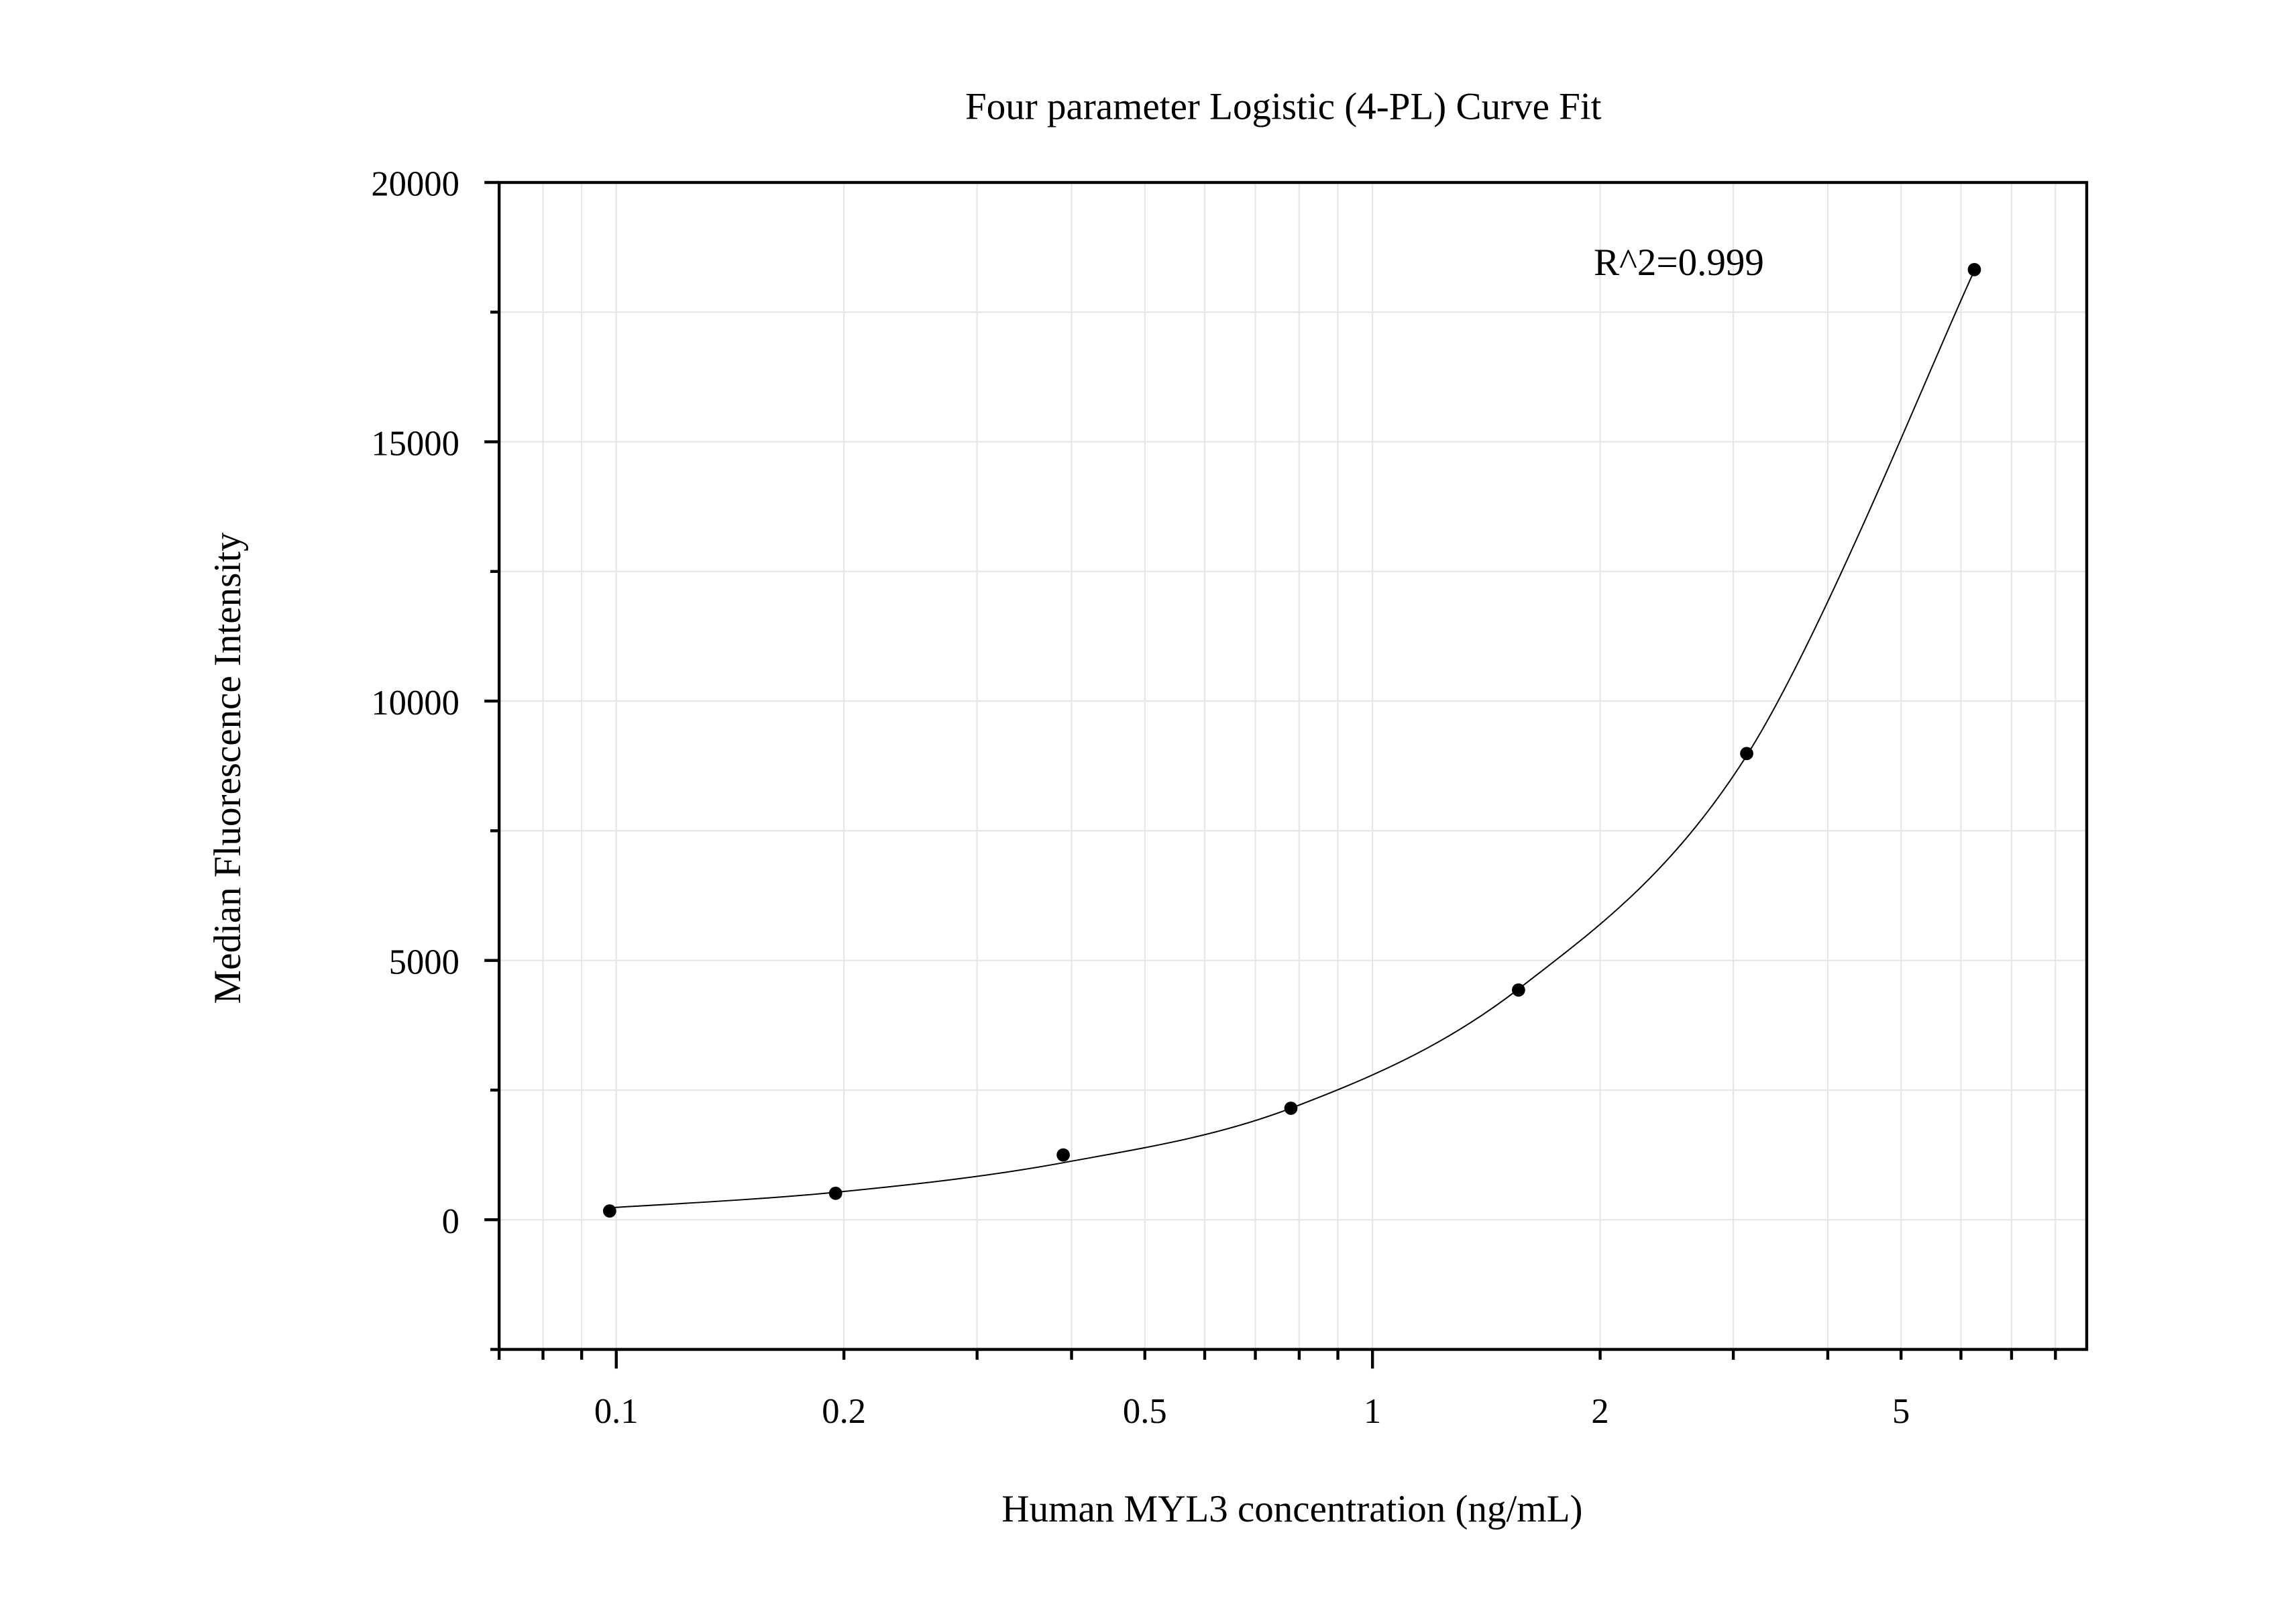 The image size is (2296, 1604). Describe the element at coordinates (415, 704) in the screenshot. I see `y-tick-label: 10000` at that location.